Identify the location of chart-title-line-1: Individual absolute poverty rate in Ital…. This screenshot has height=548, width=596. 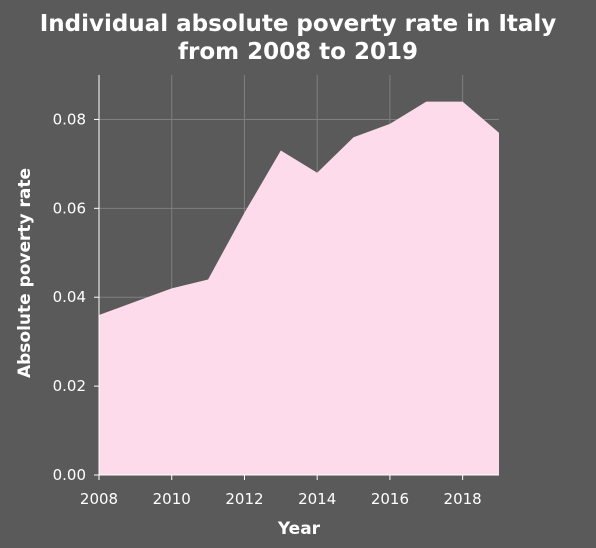
(298, 24).